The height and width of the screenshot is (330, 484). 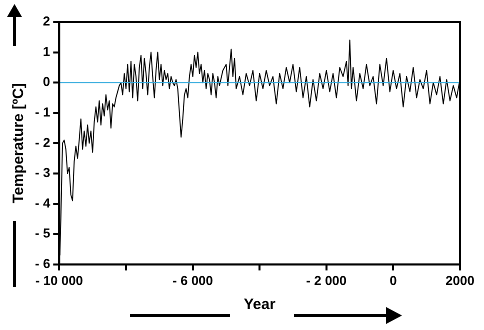 What do you see at coordinates (326, 280) in the screenshot?
I see `x-tick-label: - 2 000` at bounding box center [326, 280].